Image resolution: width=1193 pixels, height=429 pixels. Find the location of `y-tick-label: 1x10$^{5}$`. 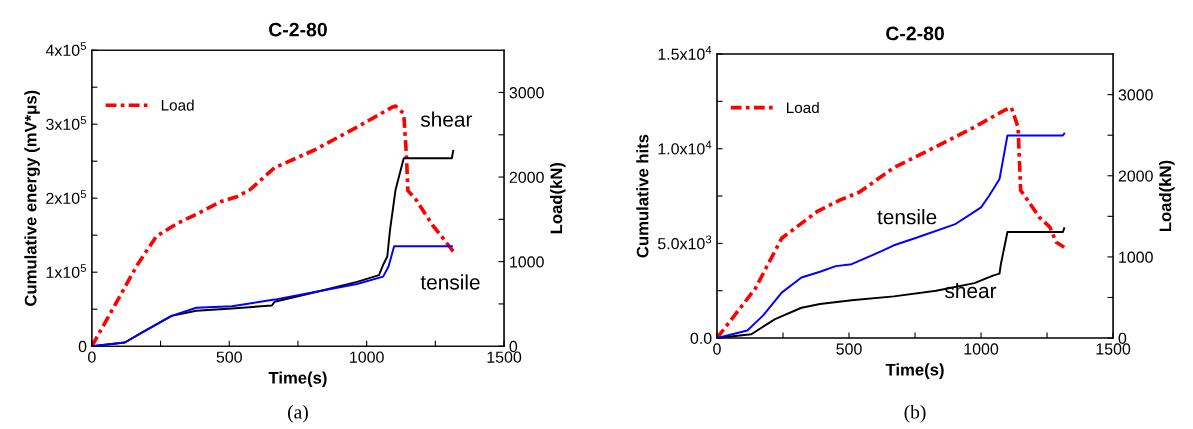

y-tick-label: 1x10$^{5}$ is located at coordinates (66, 271).